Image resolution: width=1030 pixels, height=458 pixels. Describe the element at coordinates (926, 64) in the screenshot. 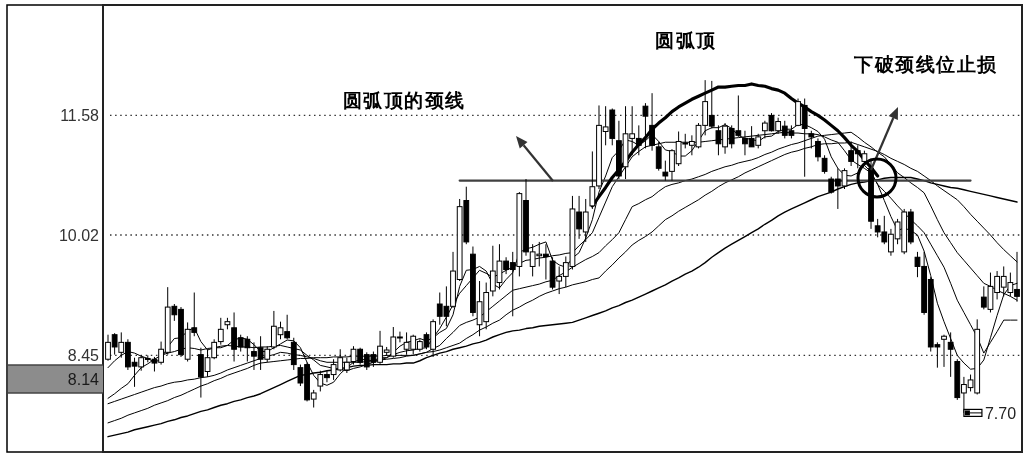

I see `annotation: 下破颈线位止损` at that location.